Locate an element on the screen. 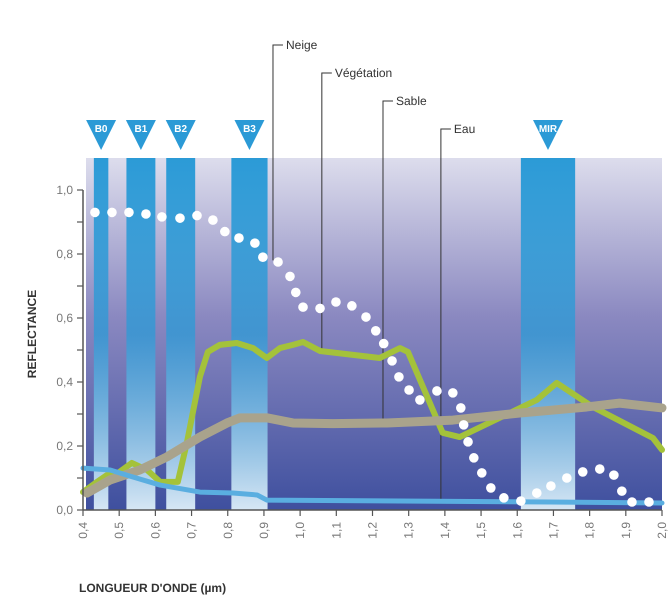 Image resolution: width=669 pixels, height=598 pixels. x-tick-label: 0,6 is located at coordinates (155, 530).